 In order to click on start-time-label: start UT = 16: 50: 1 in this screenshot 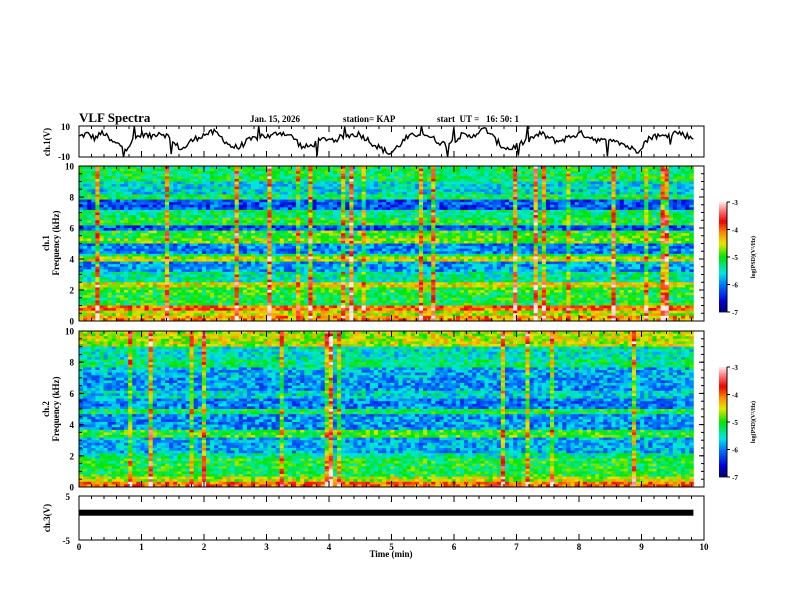, I will do `click(478, 119)`.